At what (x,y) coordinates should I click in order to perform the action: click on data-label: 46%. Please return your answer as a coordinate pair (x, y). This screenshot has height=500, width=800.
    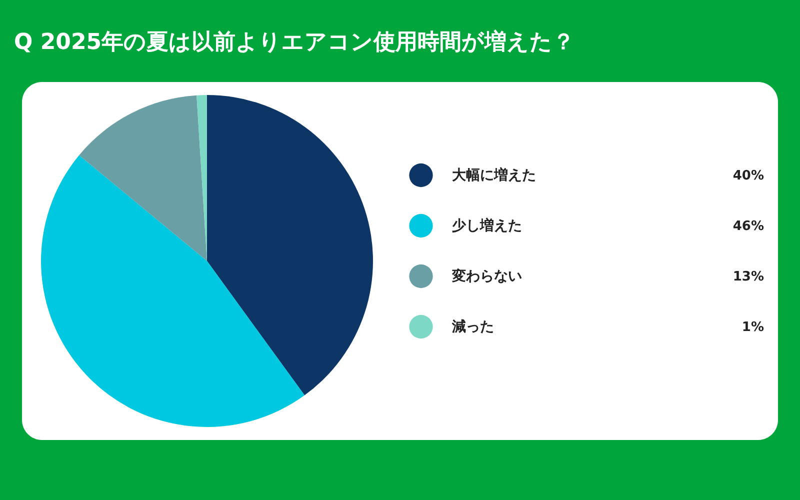
    Looking at the image, I should click on (748, 226).